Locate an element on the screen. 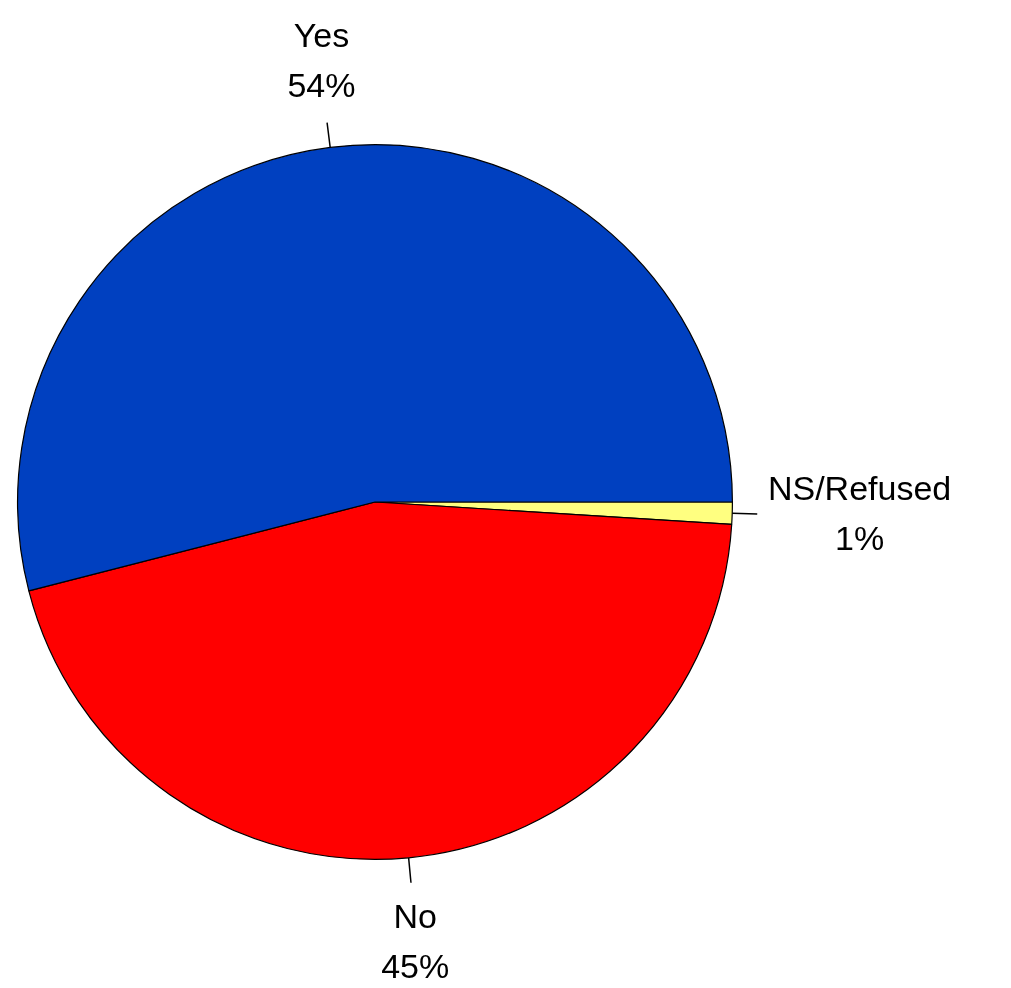 Image resolution: width=1011 pixels, height=988 pixels. slice-label: NS/Refused is located at coordinates (859, 488).